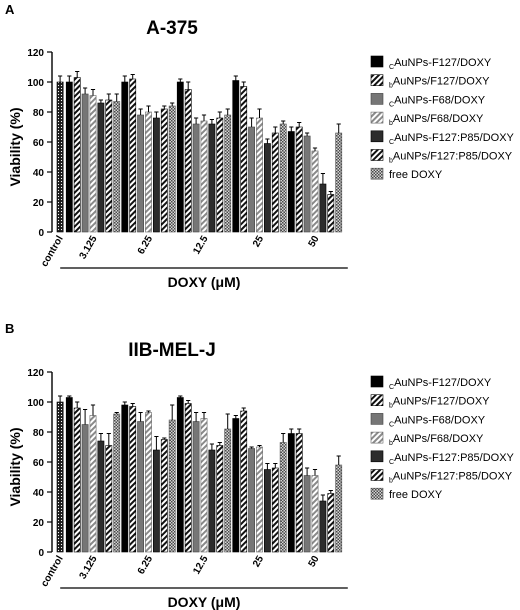  What do you see at coordinates (35, 83) in the screenshot?
I see `y-tick-label: 100` at bounding box center [35, 83].